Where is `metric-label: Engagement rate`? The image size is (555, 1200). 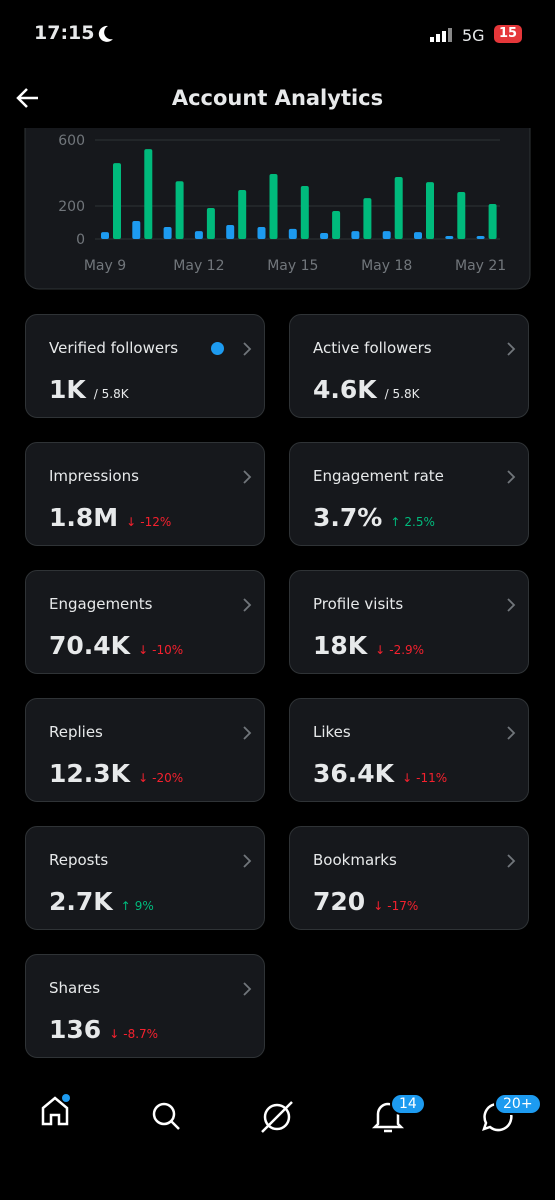
metric-label: Engagement rate is located at coordinates (378, 476).